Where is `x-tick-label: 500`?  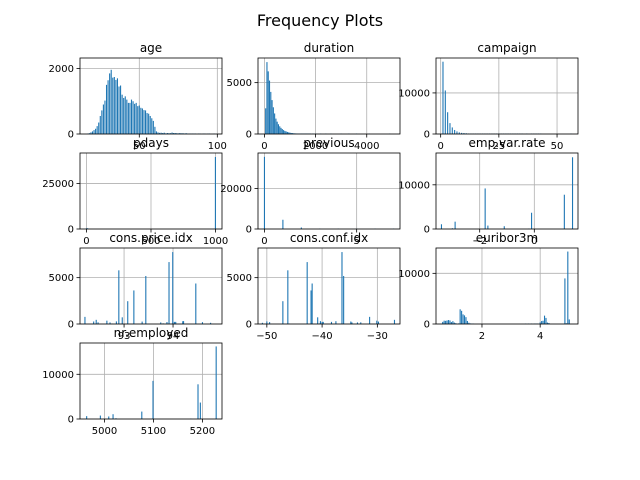
x-tick-label: 500 is located at coordinates (150, 241).